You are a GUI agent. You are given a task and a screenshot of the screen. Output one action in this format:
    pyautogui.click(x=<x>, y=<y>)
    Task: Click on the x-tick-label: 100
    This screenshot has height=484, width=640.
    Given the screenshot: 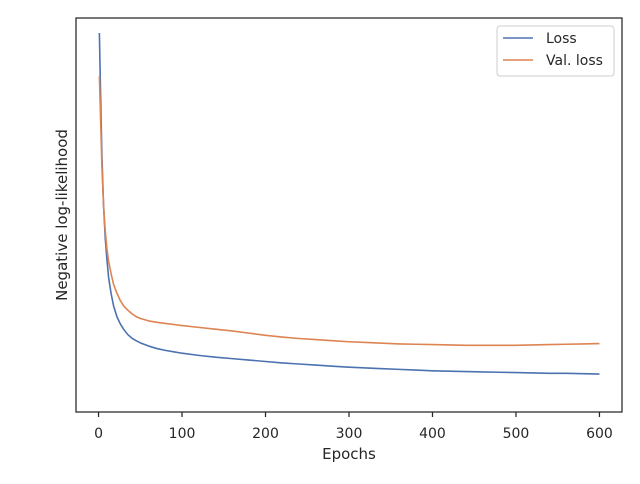 What is the action you would take?
    pyautogui.click(x=182, y=434)
    